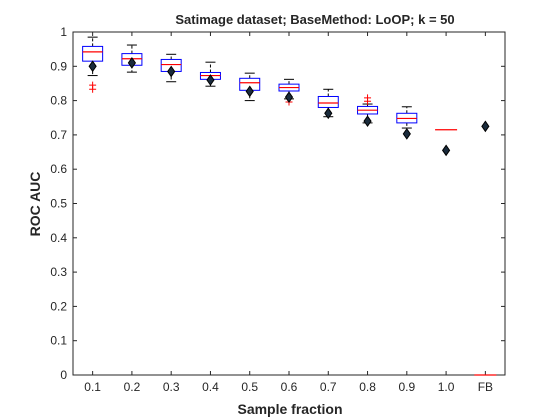 The image size is (560, 420). Describe the element at coordinates (406, 387) in the screenshot. I see `x-tick-label: 0.9` at that location.